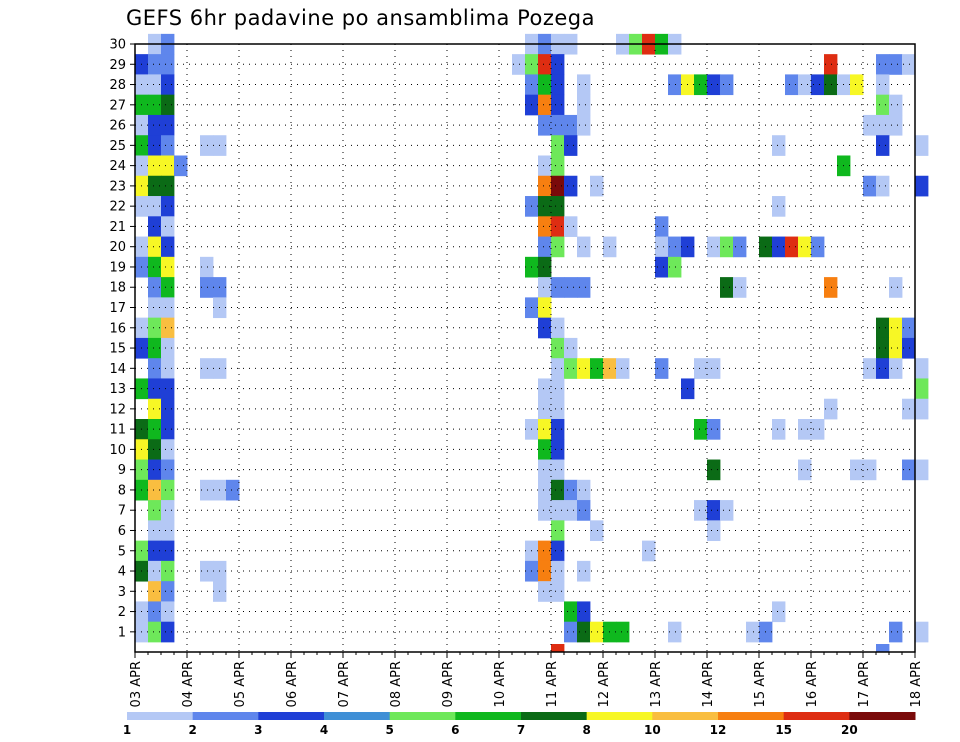  I want to click on colorbar-label: 4, so click(324, 730).